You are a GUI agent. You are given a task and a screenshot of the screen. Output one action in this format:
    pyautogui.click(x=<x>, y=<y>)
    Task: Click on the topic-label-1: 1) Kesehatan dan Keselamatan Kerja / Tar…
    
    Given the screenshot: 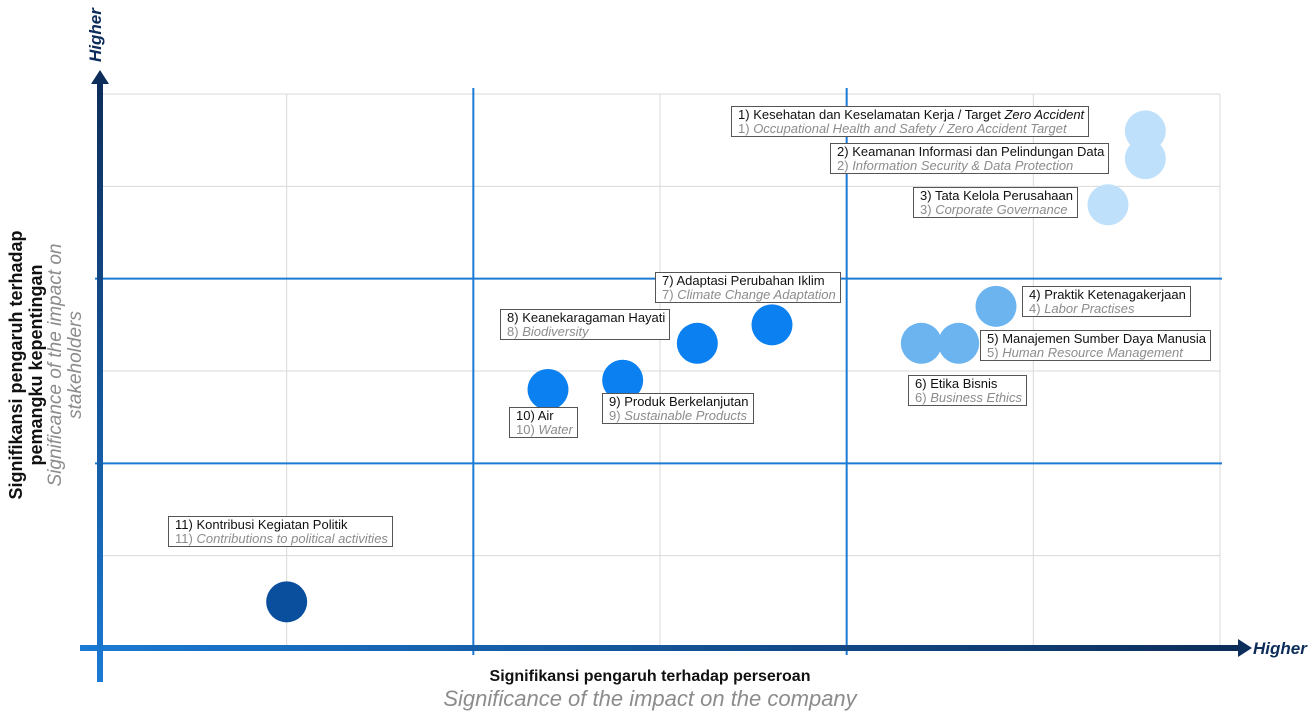 What is the action you would take?
    pyautogui.click(x=910, y=121)
    